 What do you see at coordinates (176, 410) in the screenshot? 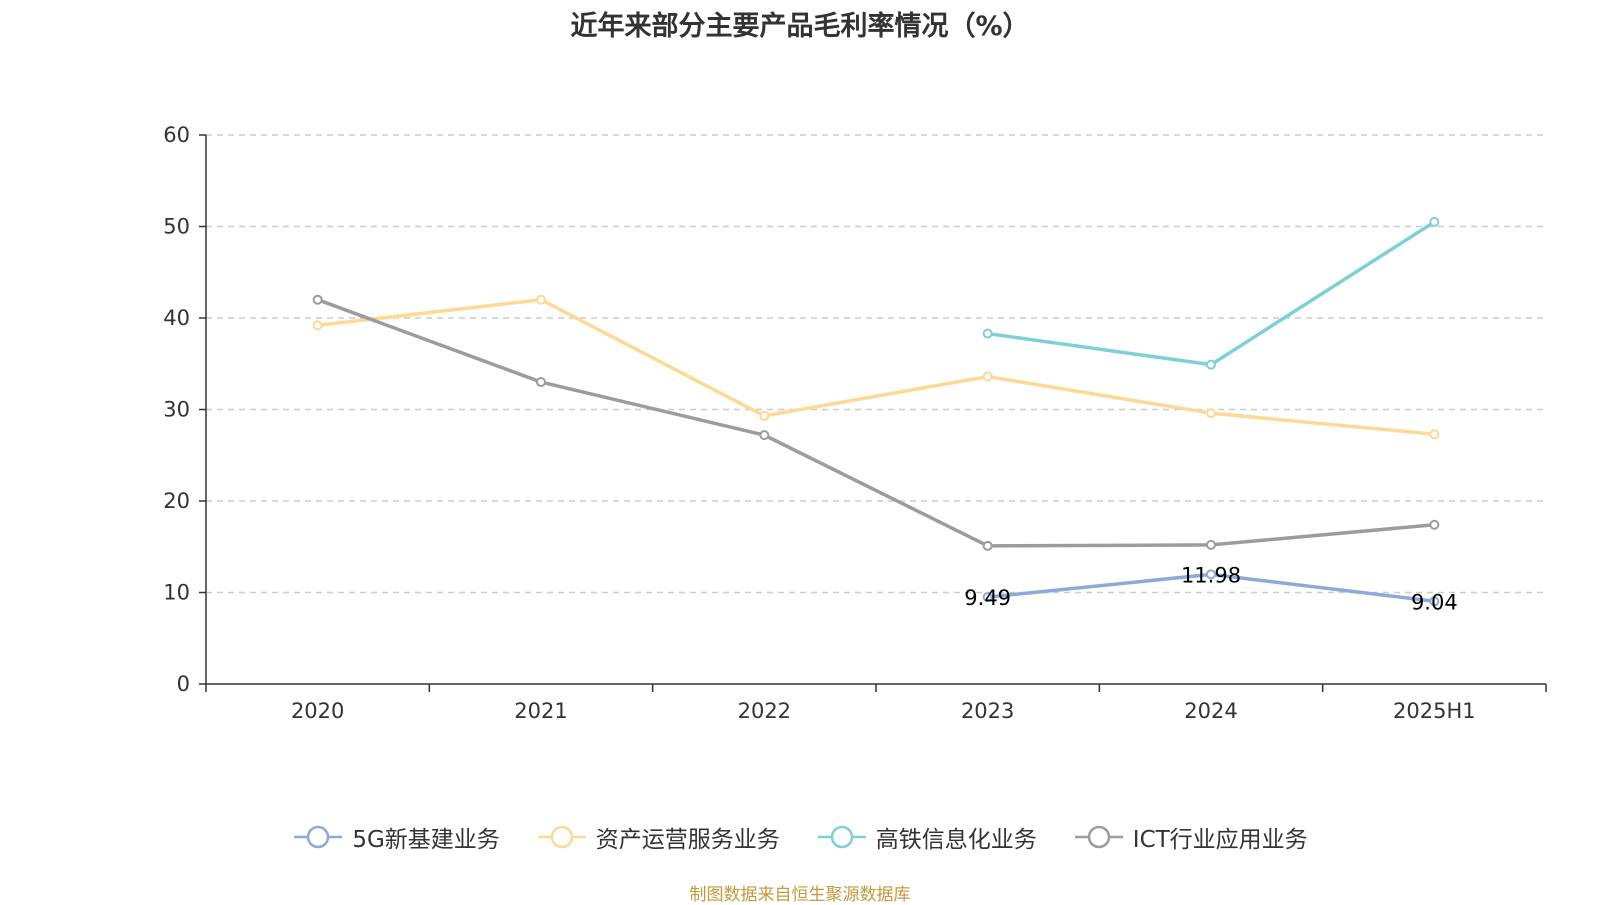
I see `y-tick-label: 30` at bounding box center [176, 410].